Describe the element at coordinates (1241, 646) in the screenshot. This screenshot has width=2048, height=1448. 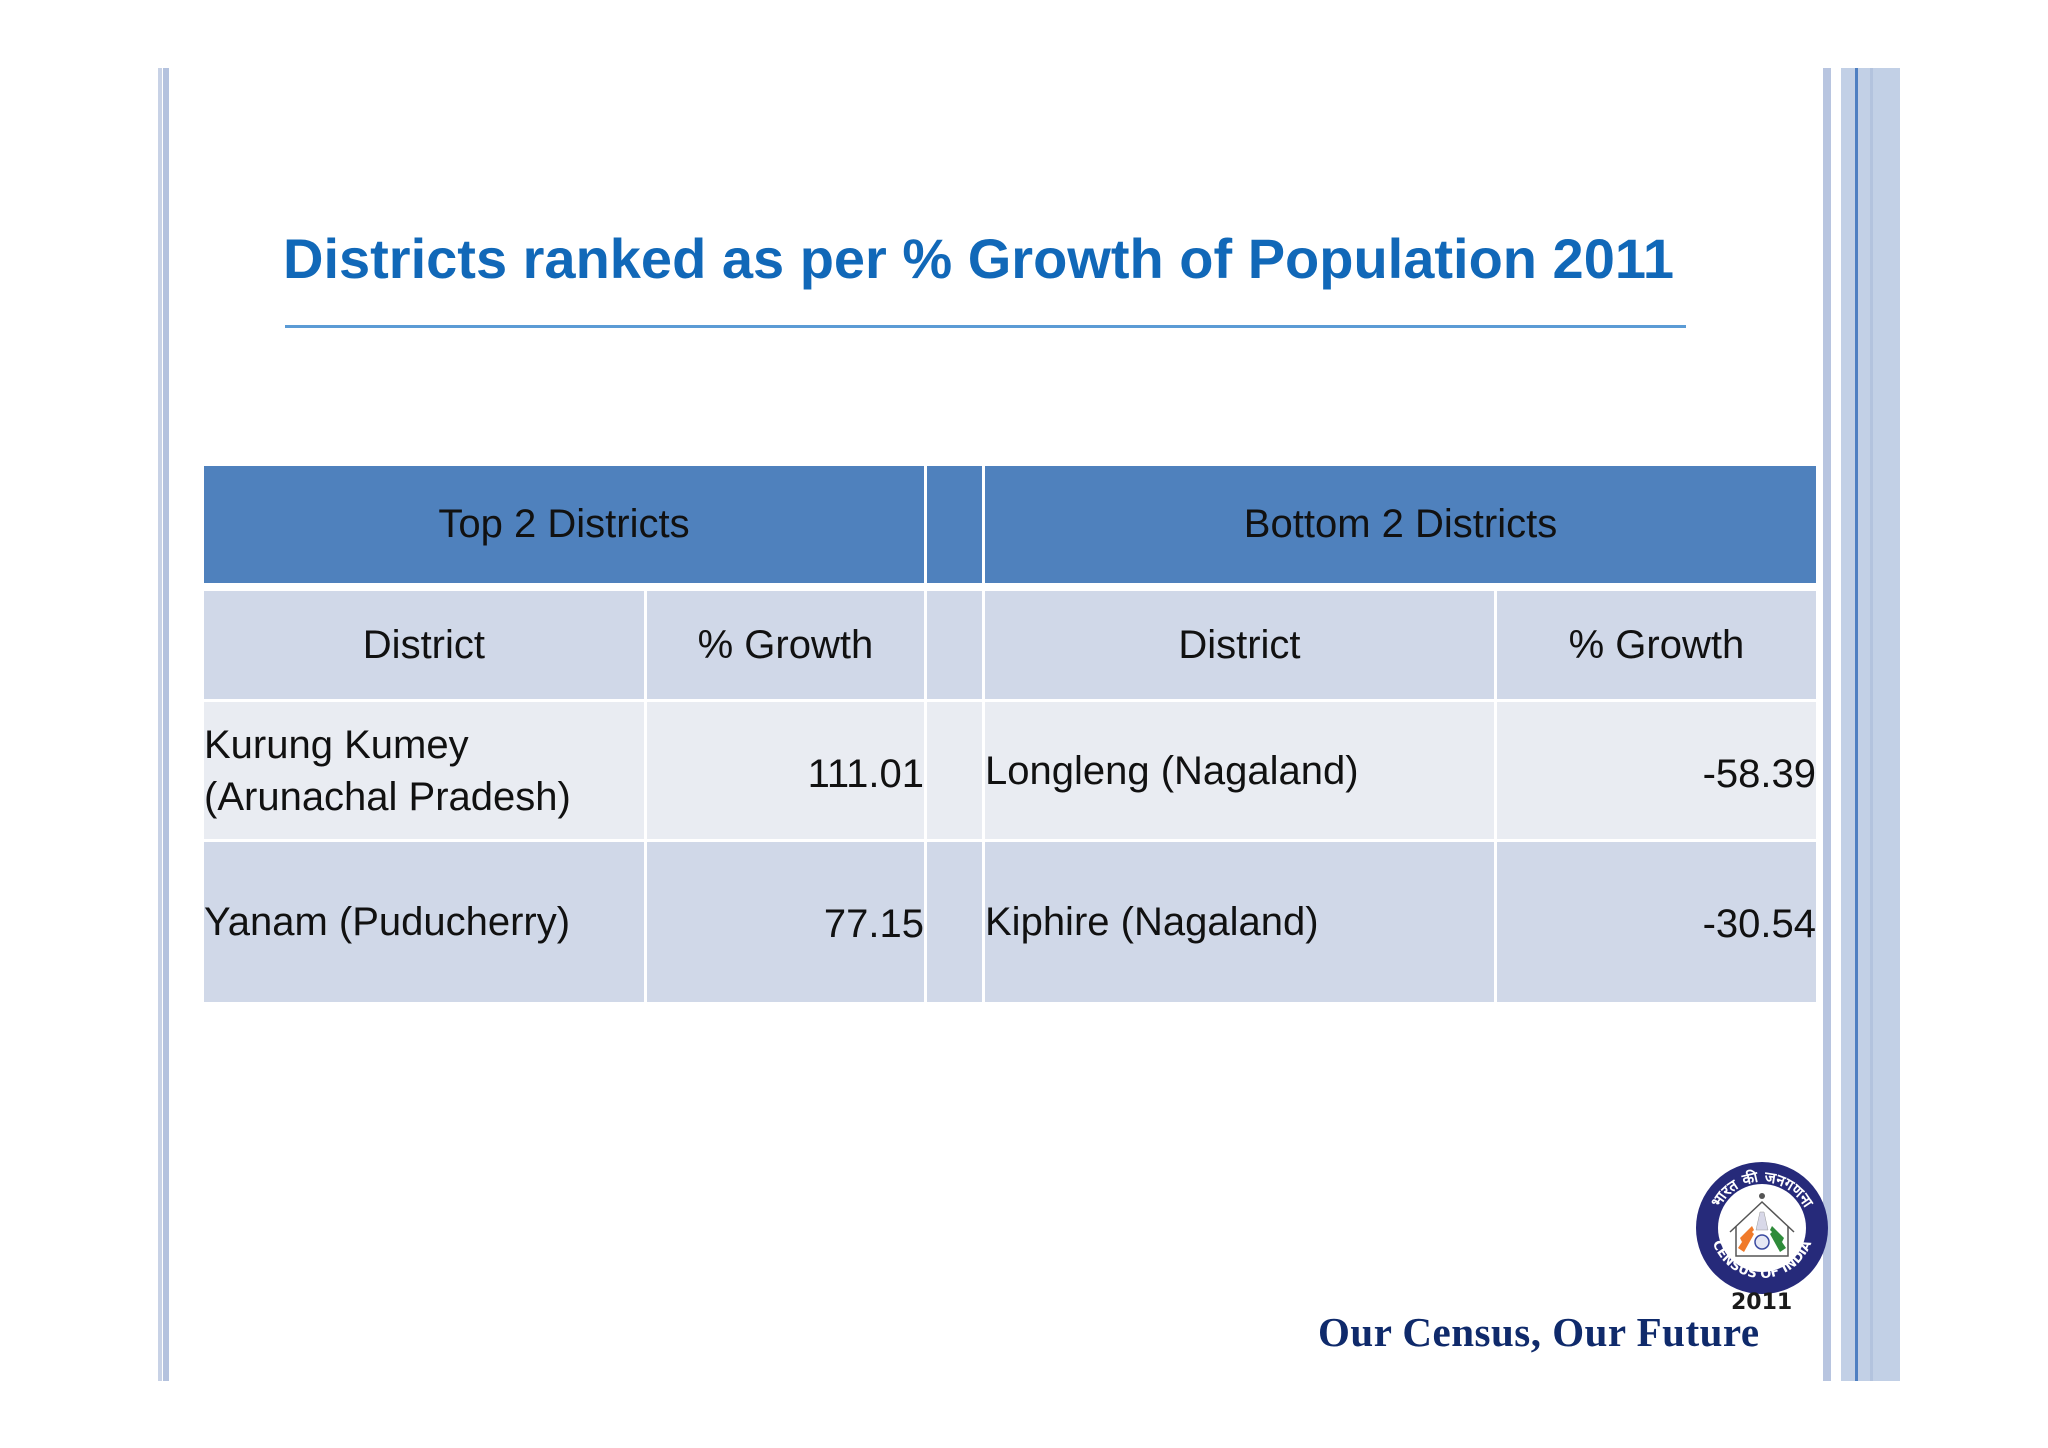
I see `col-header-district-bottom: District` at that location.